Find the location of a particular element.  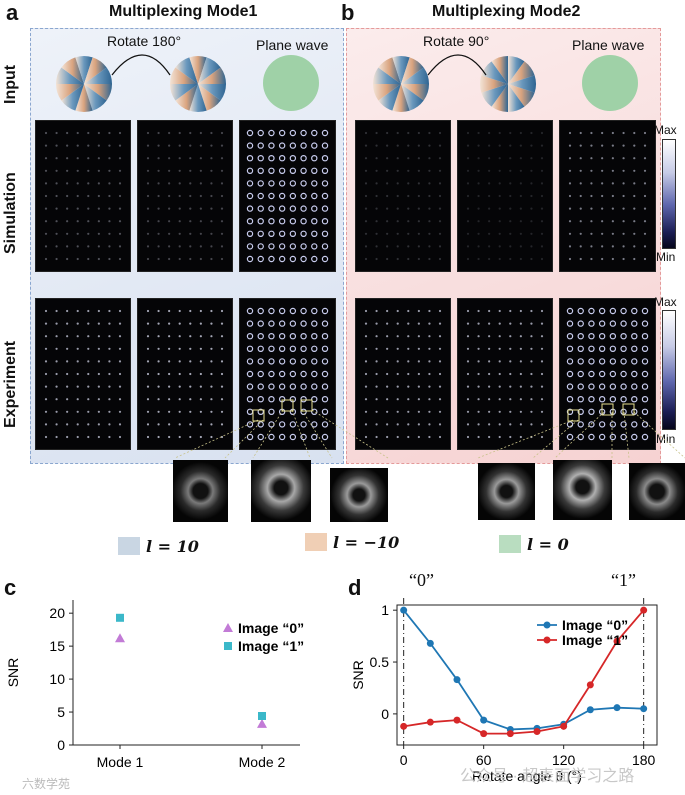

c-ylabel: SNR is located at coordinates (13, 673).